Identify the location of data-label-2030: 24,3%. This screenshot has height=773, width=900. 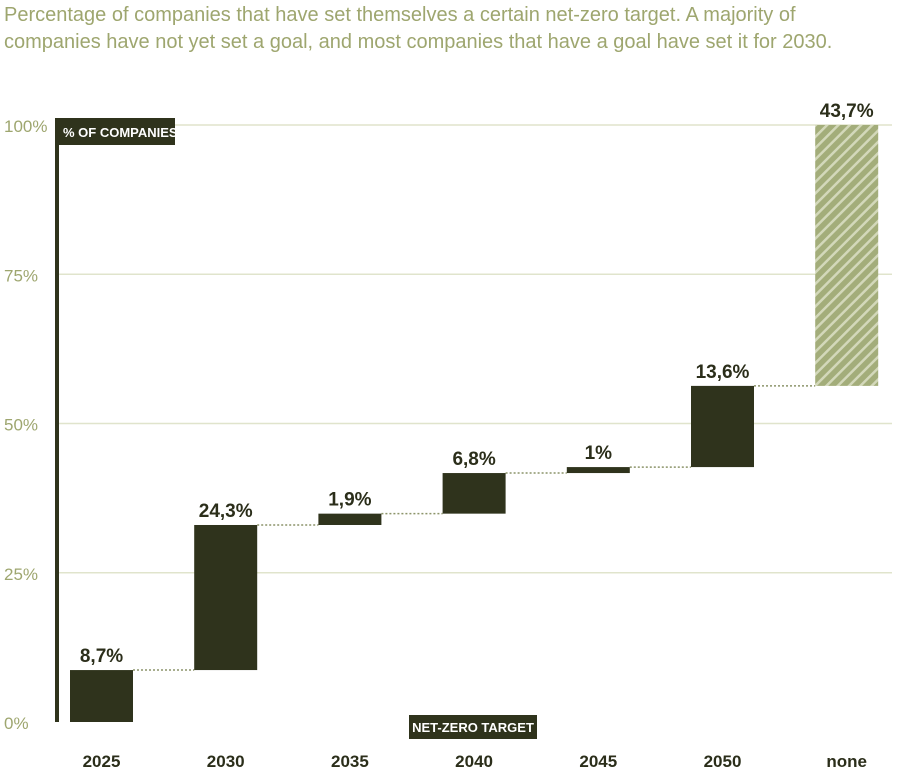
(226, 511).